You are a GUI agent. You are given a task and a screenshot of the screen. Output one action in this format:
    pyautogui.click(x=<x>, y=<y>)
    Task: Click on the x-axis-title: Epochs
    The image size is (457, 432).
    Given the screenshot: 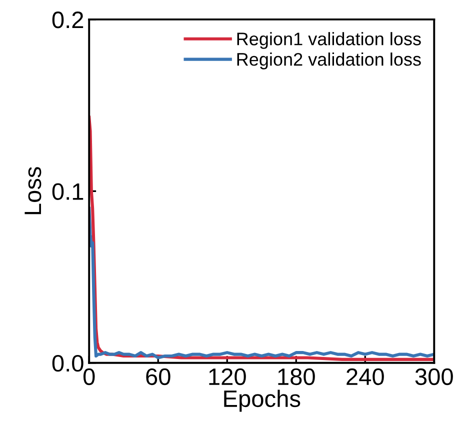 What is the action you would take?
    pyautogui.click(x=262, y=401)
    